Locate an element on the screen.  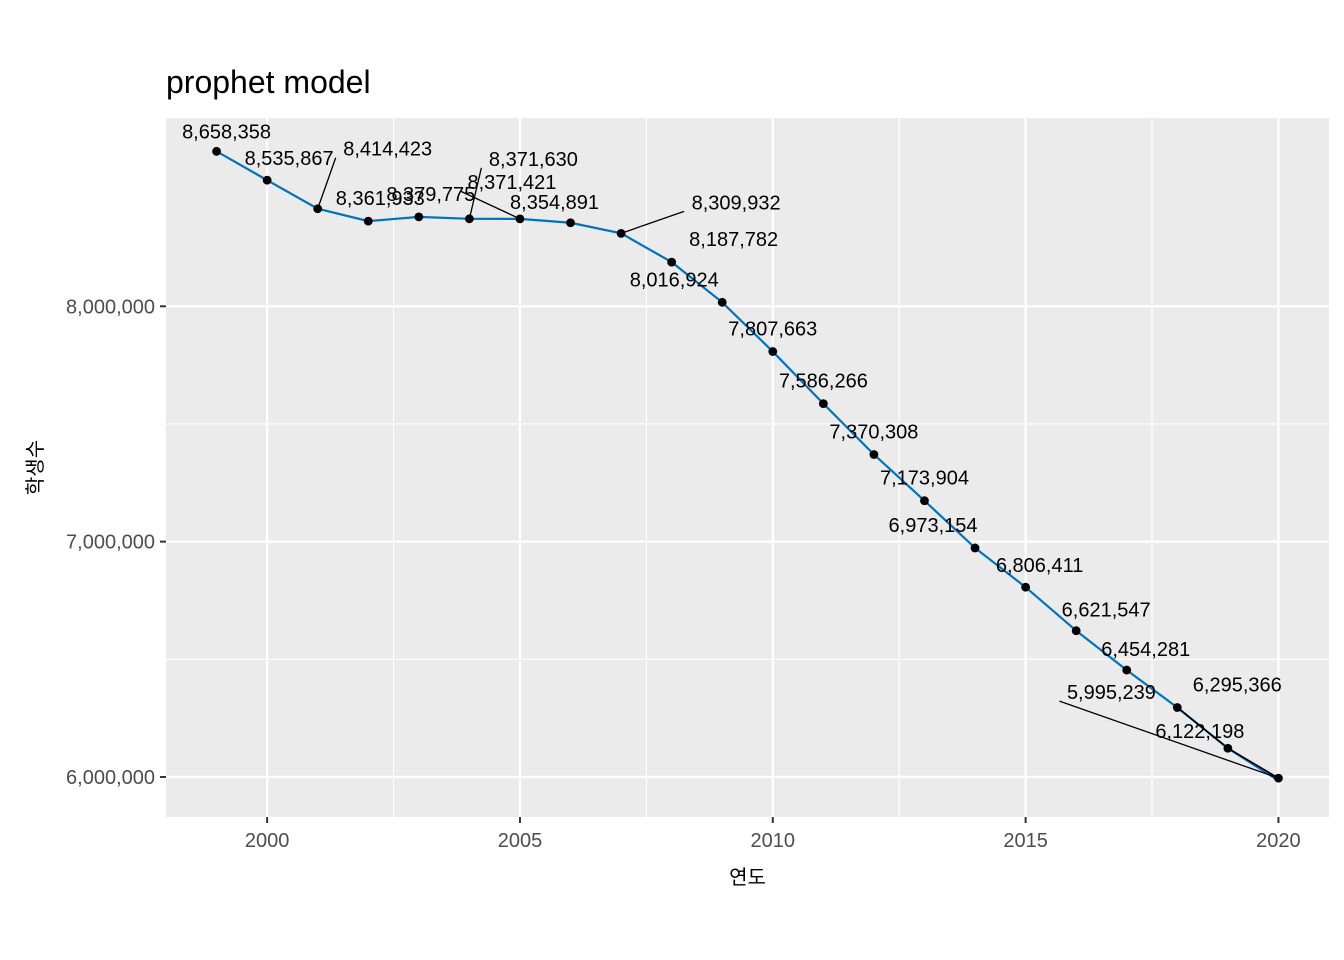
y-tick-label: 6,000,000 is located at coordinates (110, 778).